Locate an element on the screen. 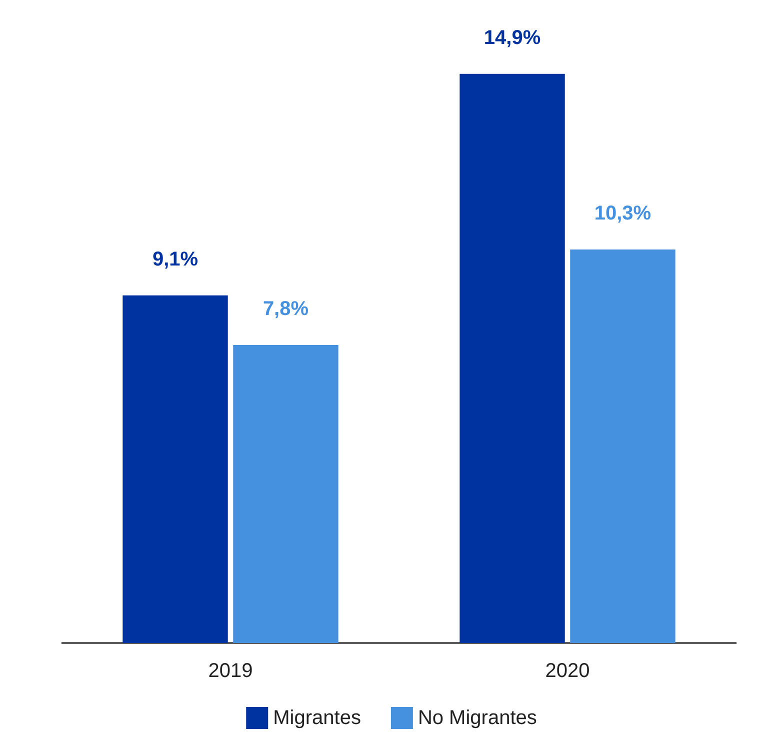  x-tick-label: 2020 is located at coordinates (567, 671).